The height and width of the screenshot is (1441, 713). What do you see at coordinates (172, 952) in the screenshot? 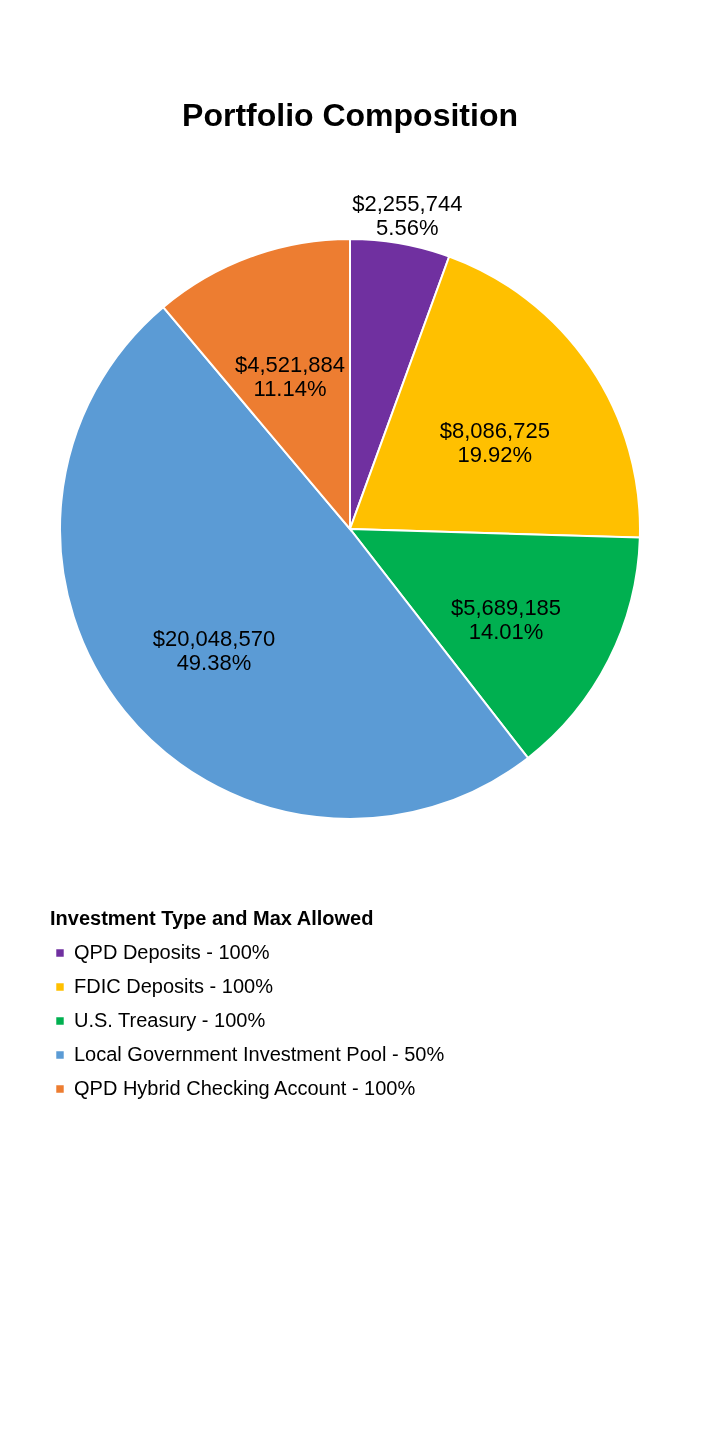
I see `legend-label: QPD Deposits - 100%` at bounding box center [172, 952].